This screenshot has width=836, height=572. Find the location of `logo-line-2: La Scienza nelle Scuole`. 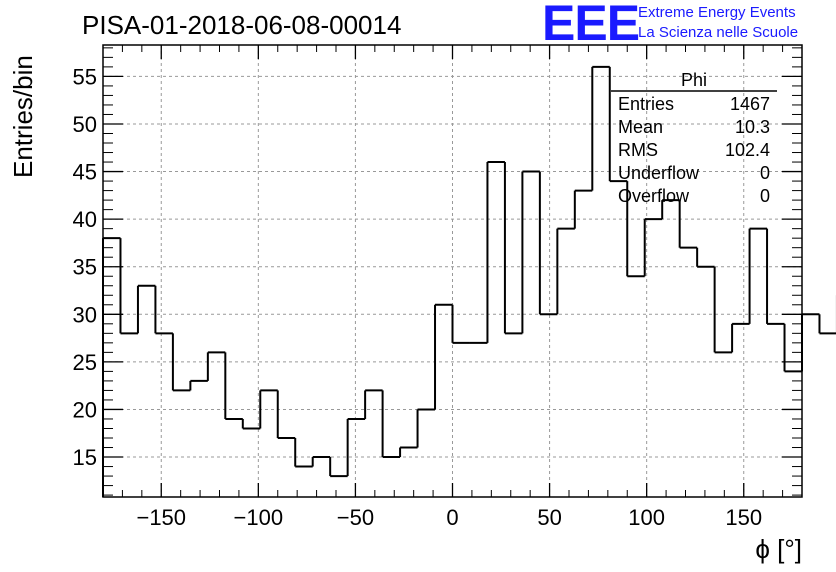

logo-line-2: La Scienza nelle Scuole is located at coordinates (718, 32).